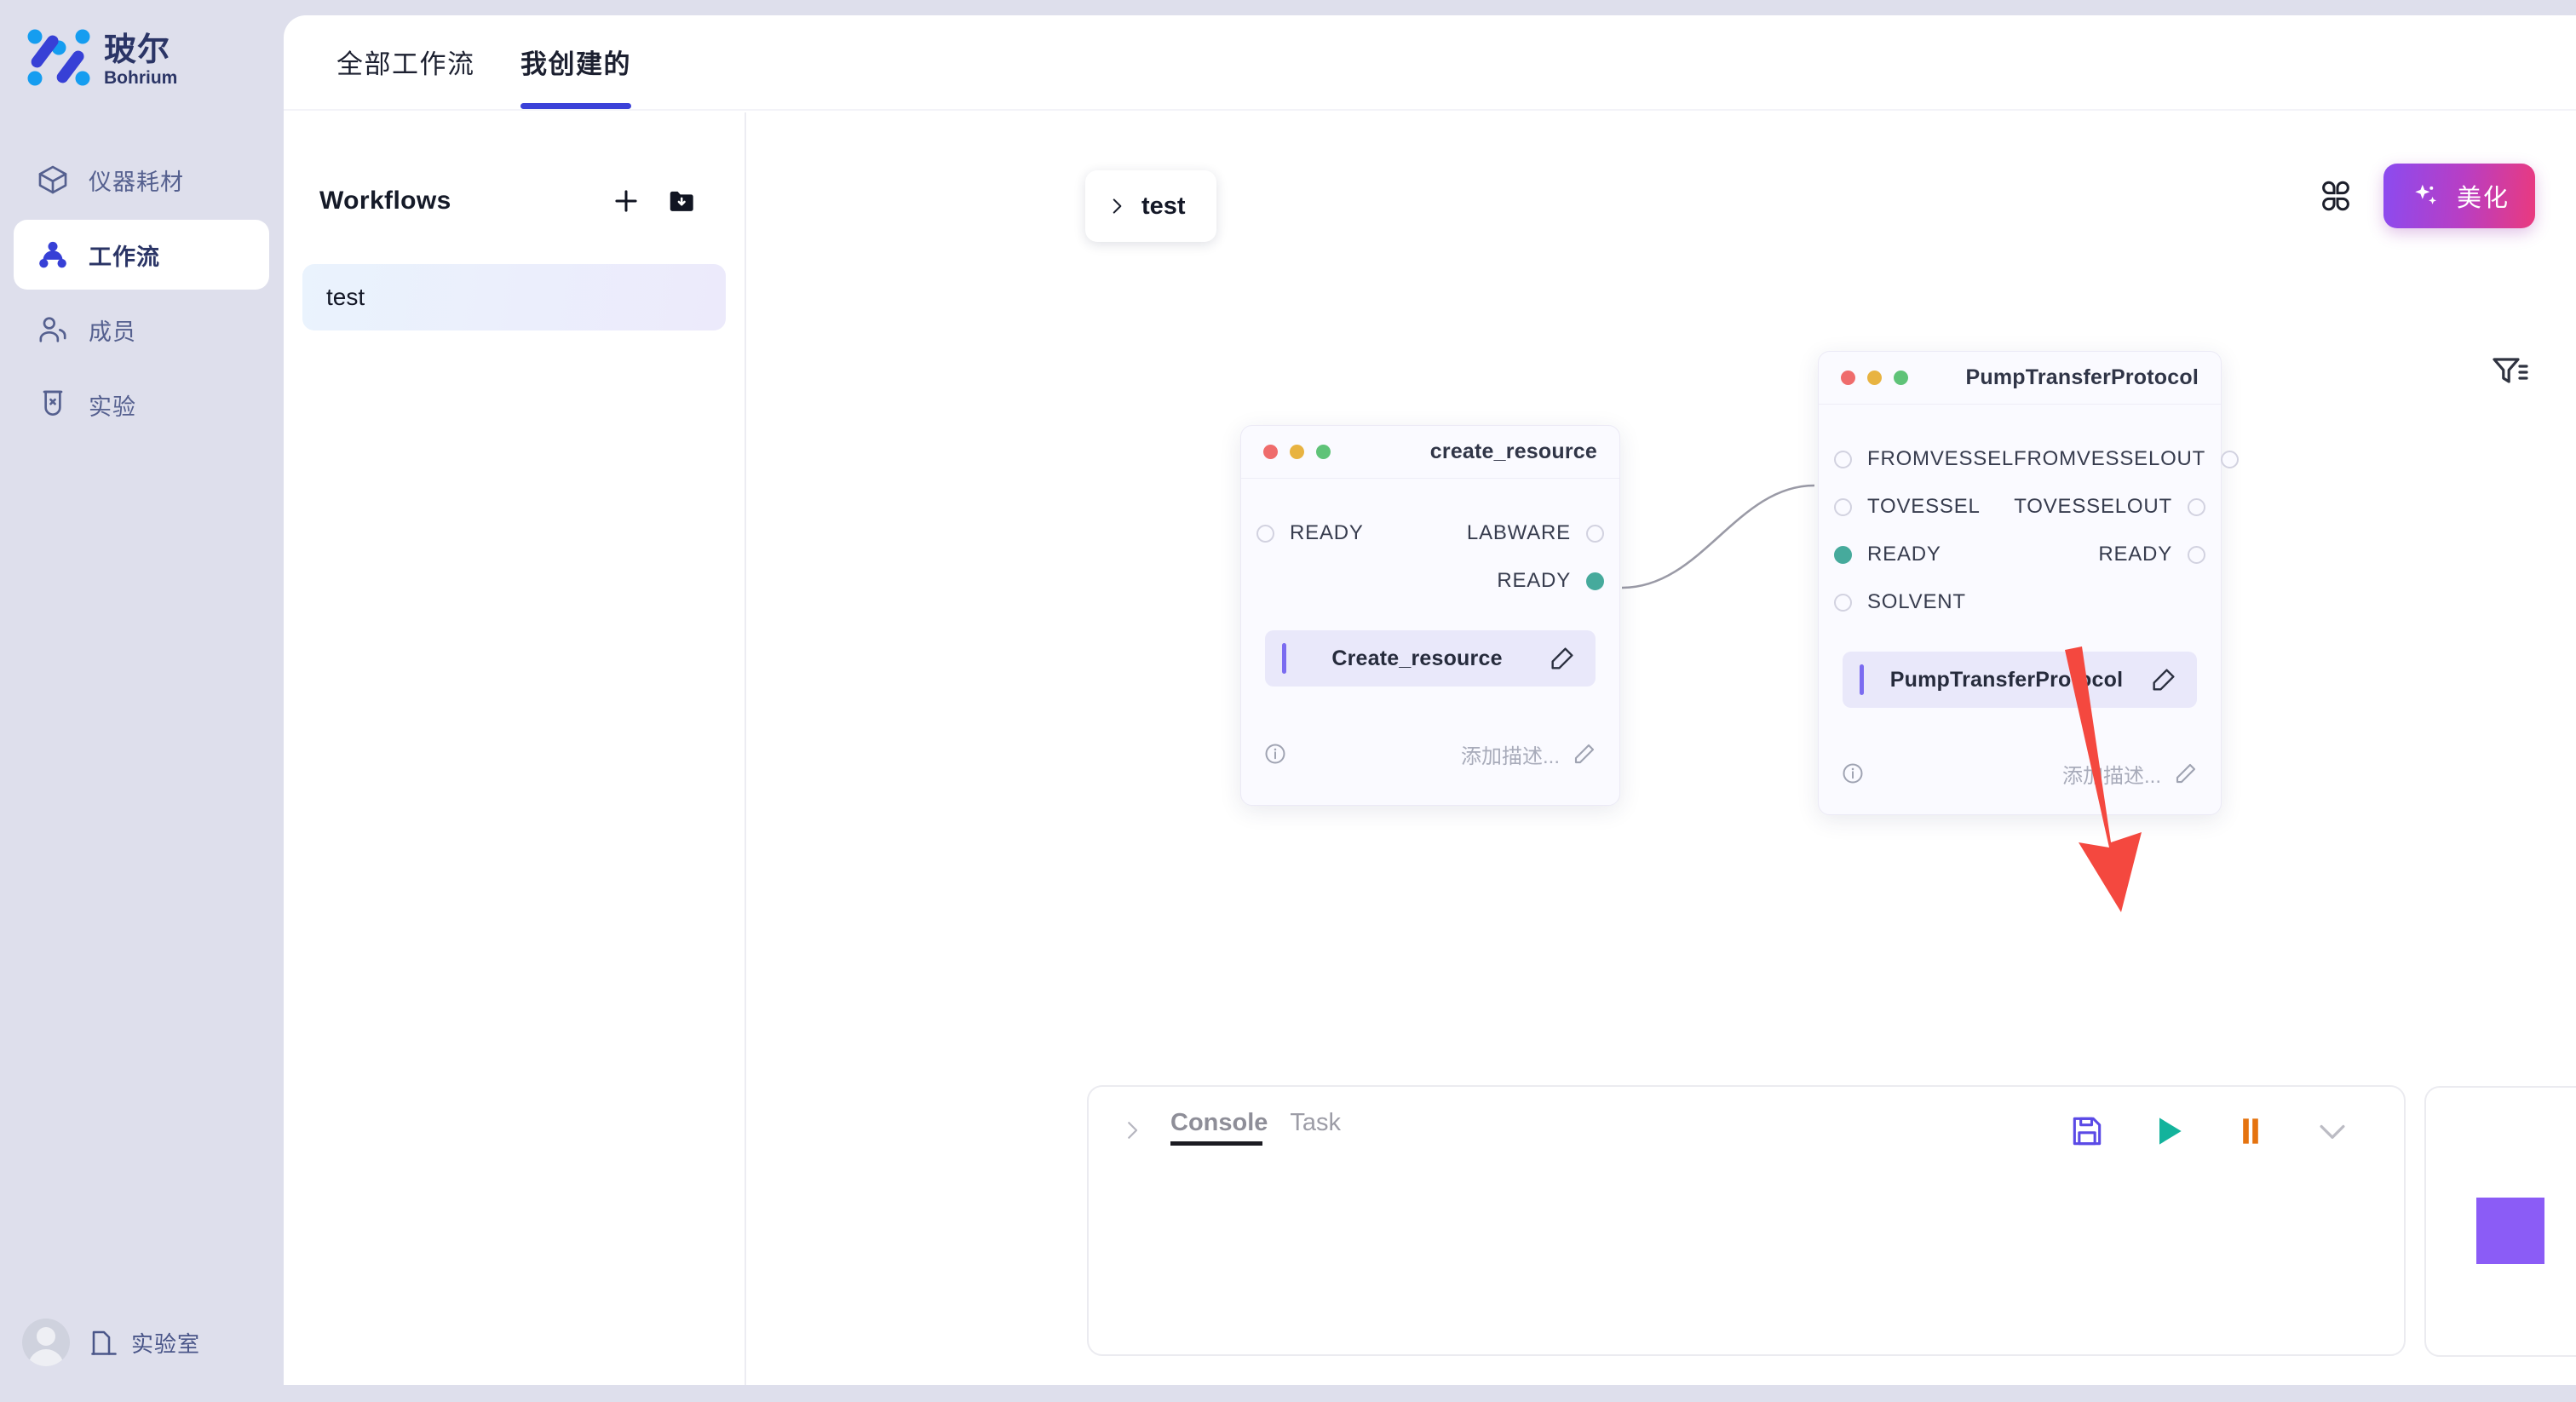  What do you see at coordinates (1924, 506) in the screenshot?
I see `port-label: TOVESSEL` at bounding box center [1924, 506].